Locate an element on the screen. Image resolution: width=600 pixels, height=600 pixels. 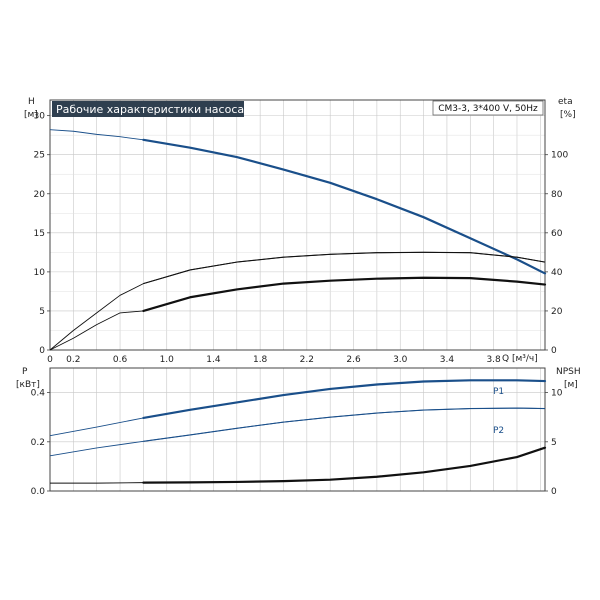
x-tick-label: 2.2 is located at coordinates (307, 360).